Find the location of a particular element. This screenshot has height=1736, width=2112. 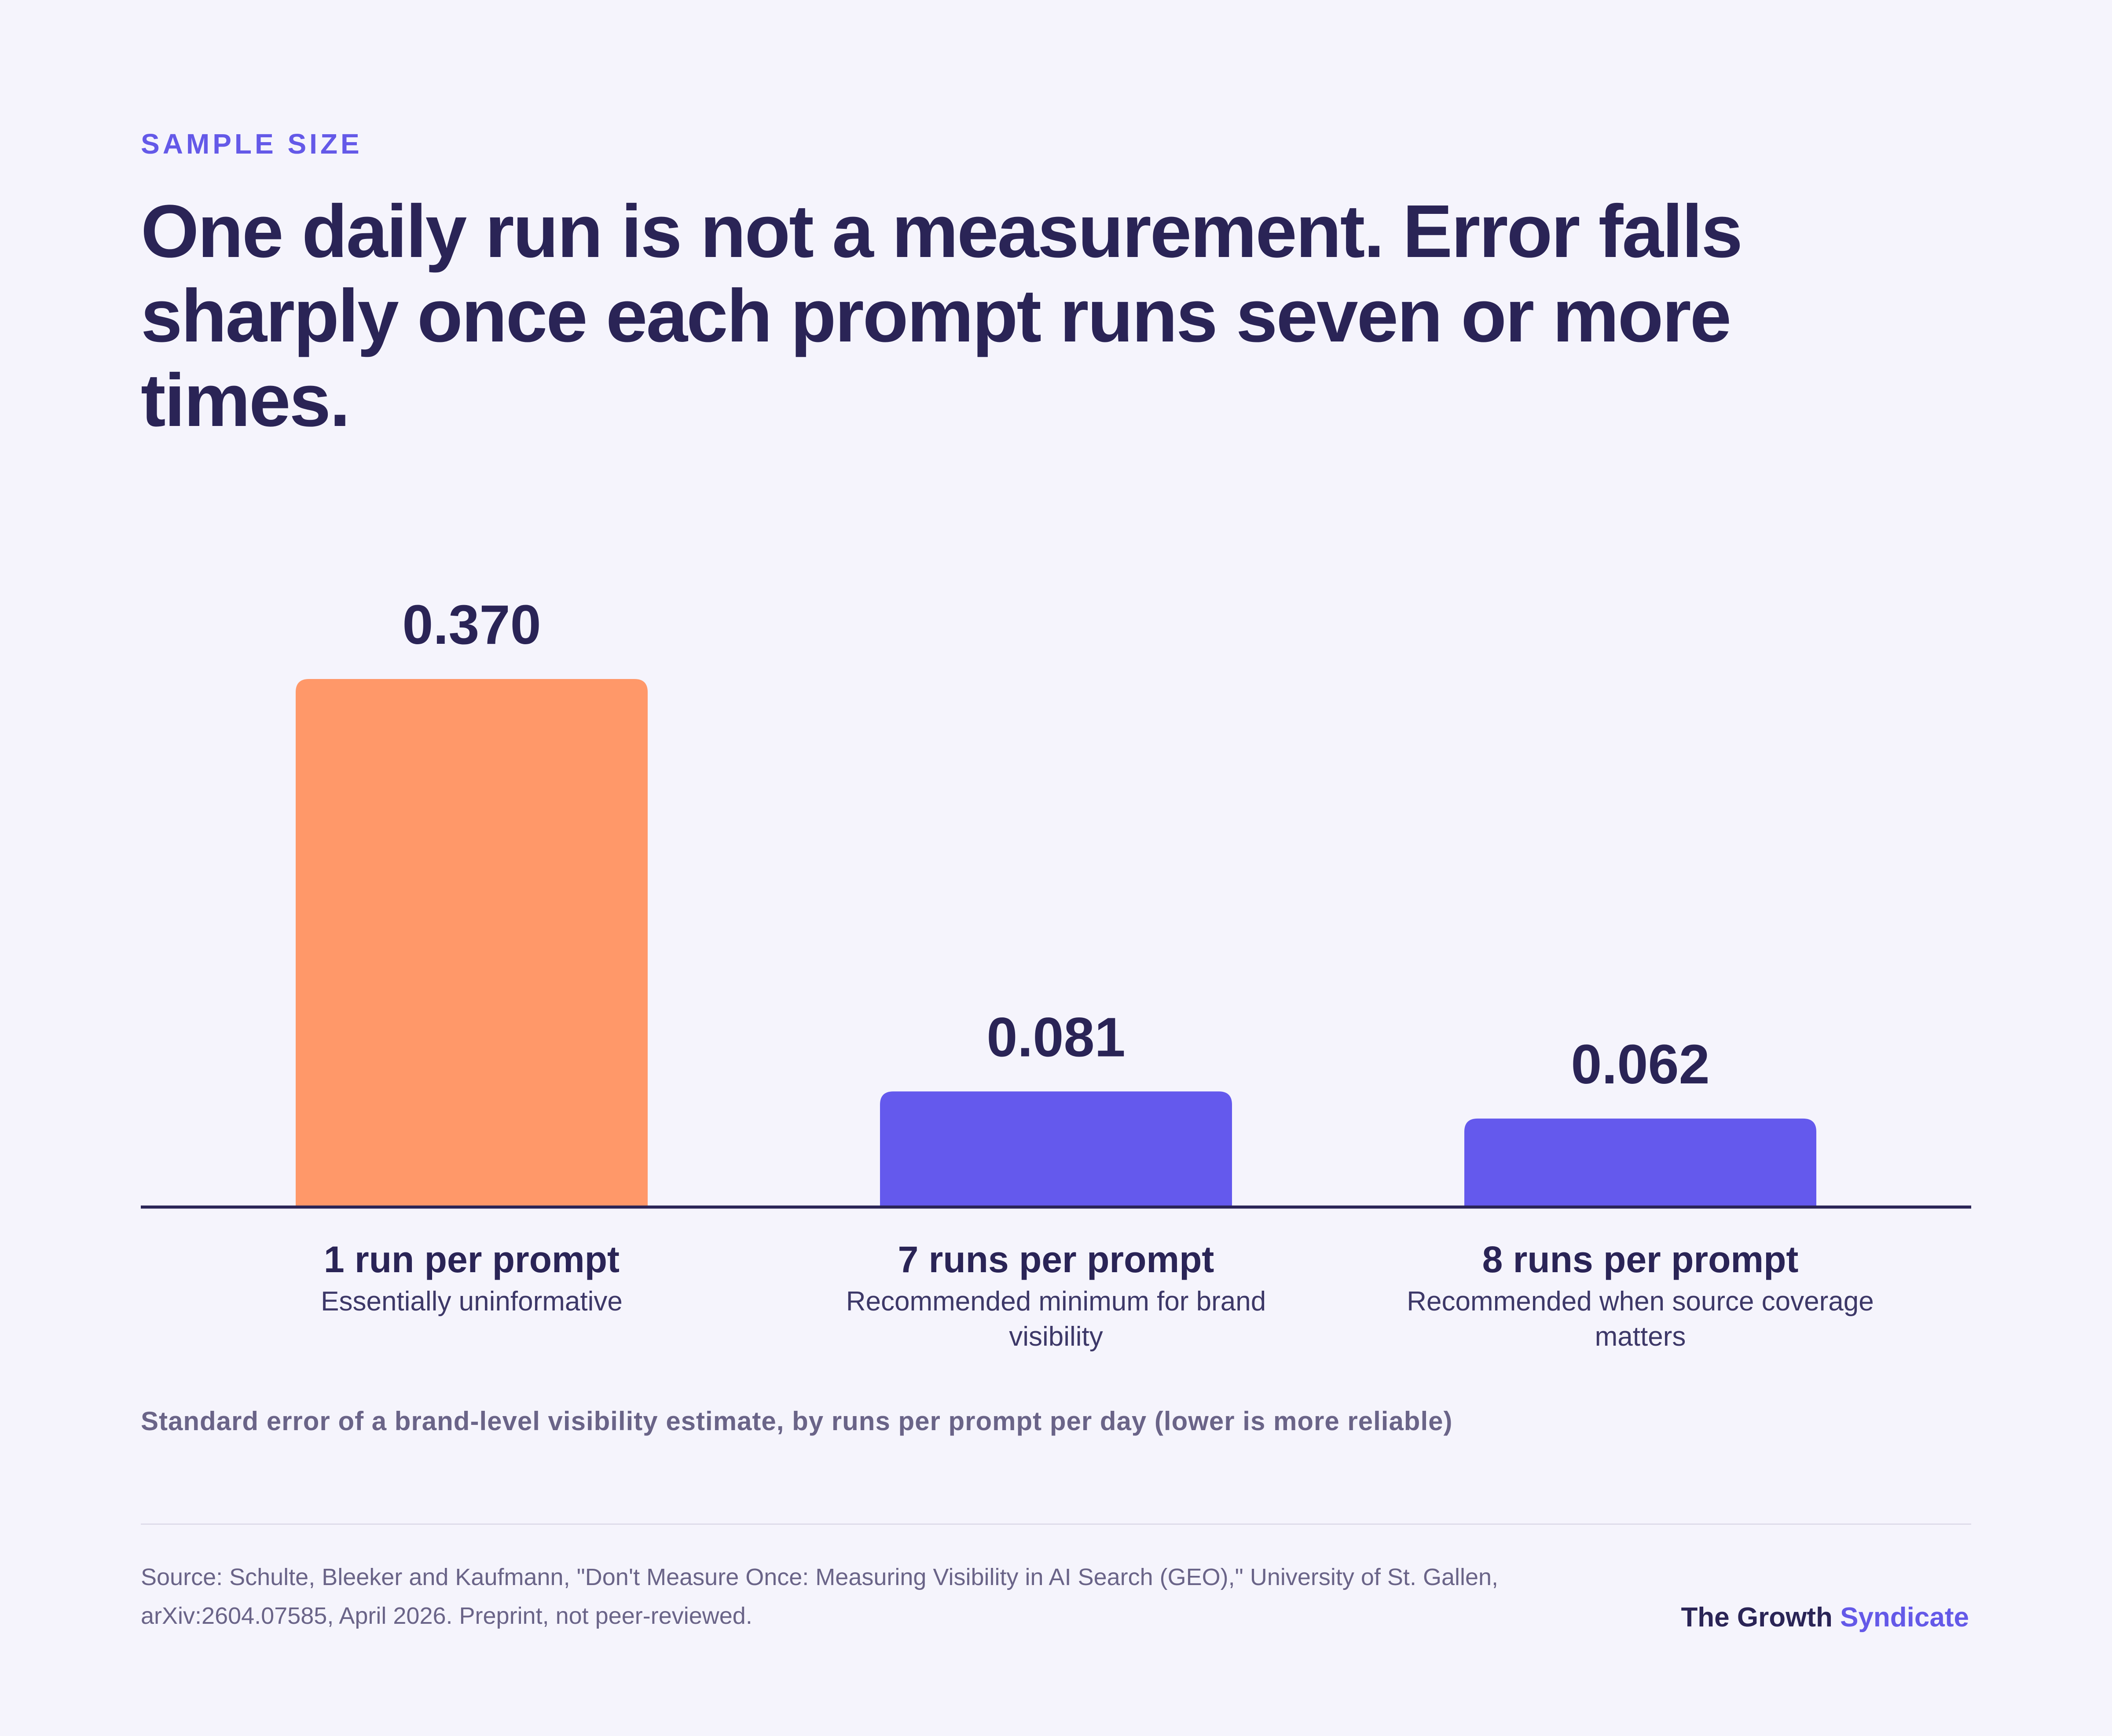

category-label: 7 runs per prompt is located at coordinates (1056, 1259).